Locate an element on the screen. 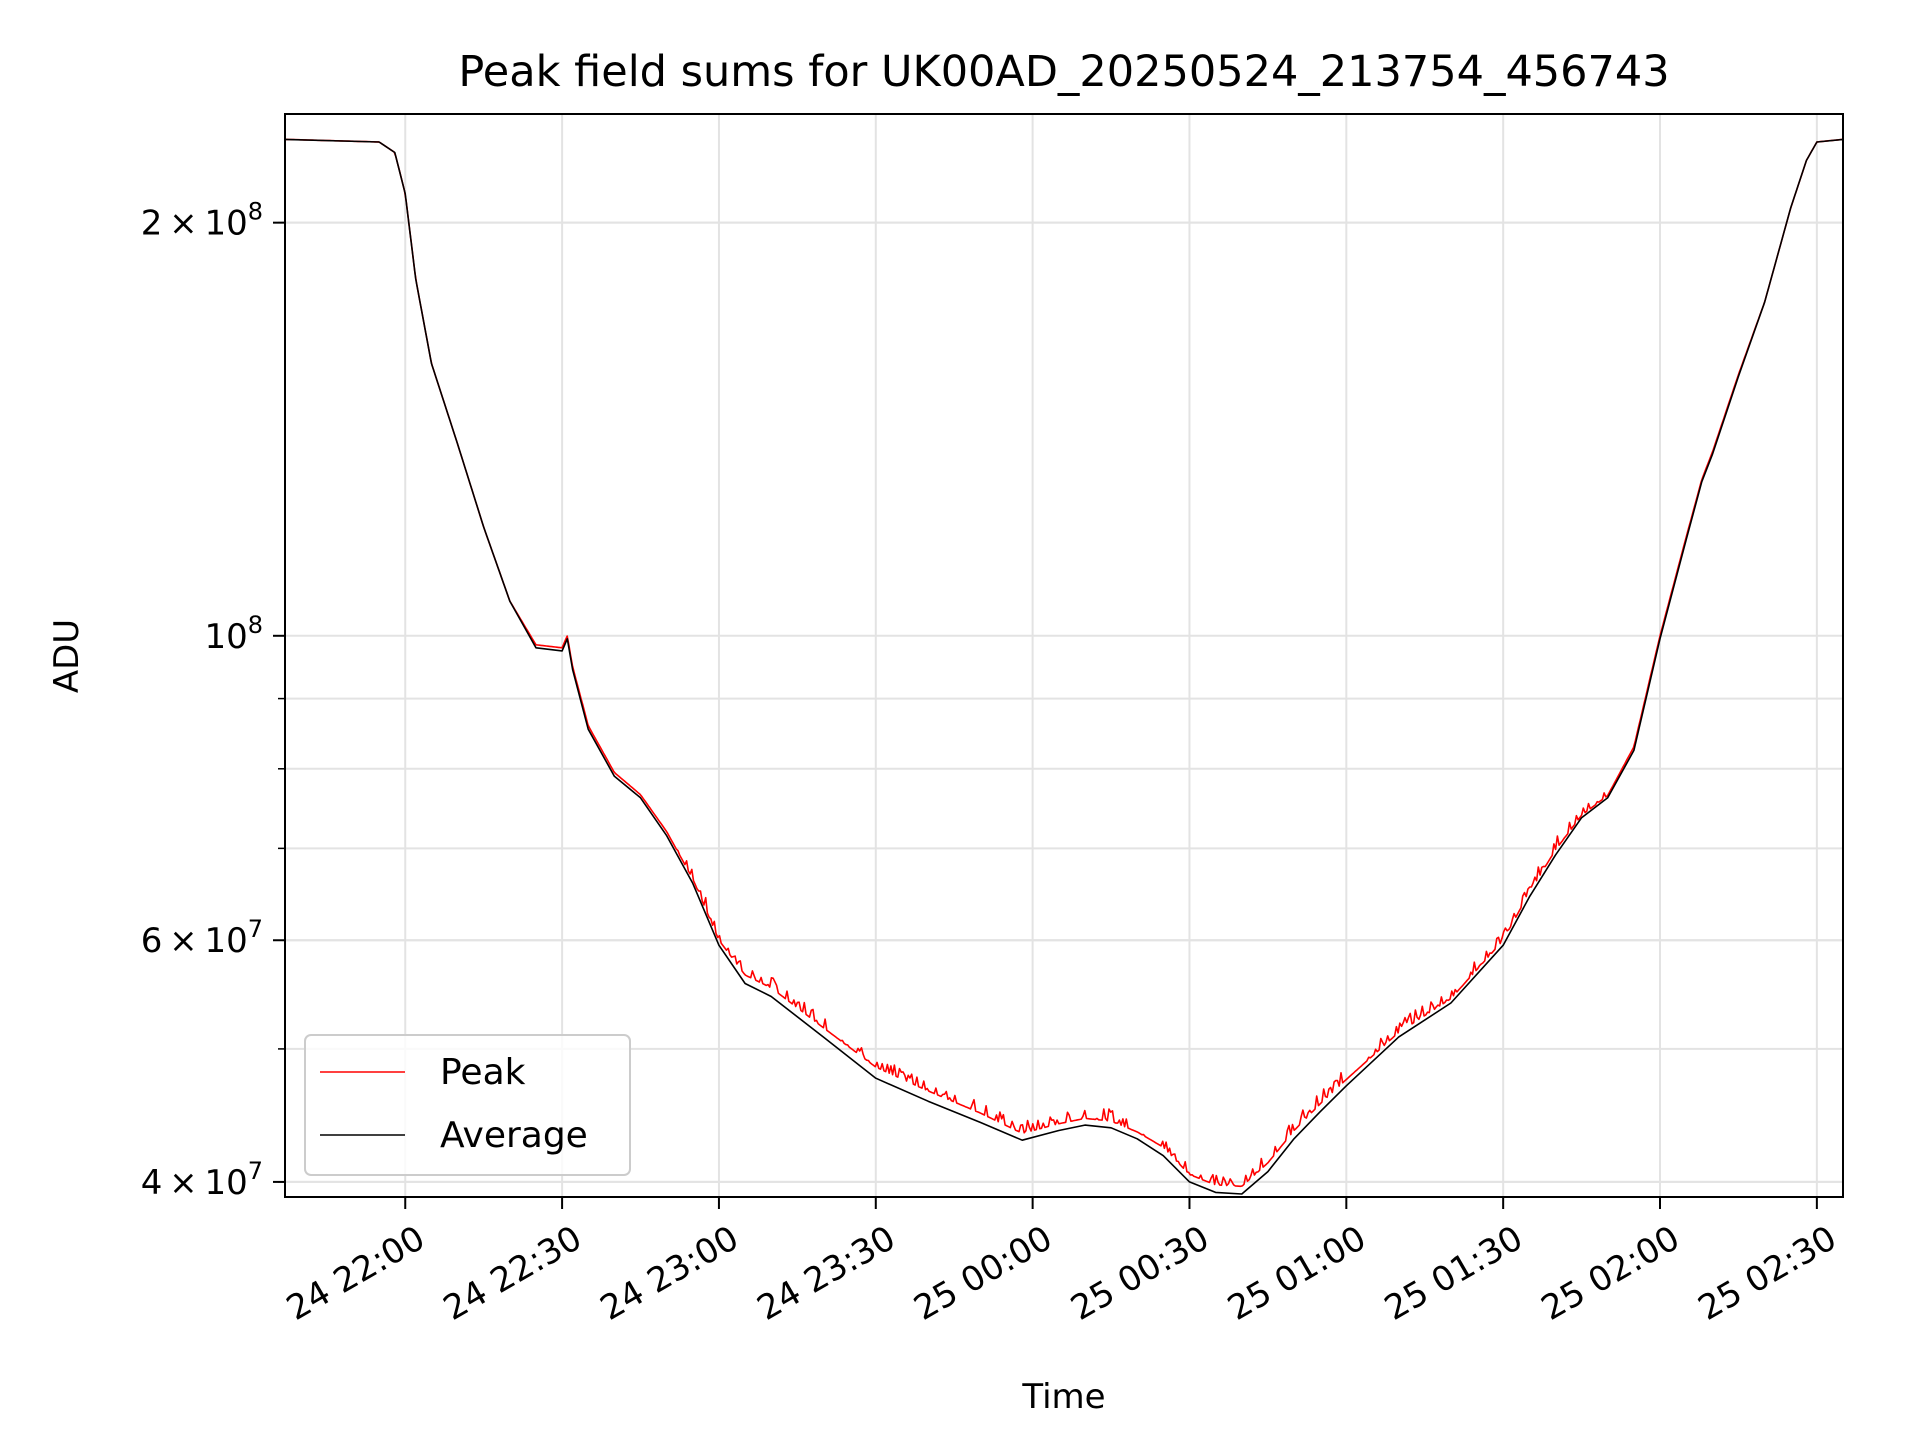 The image size is (1920, 1440). y-axis-label: ADU is located at coordinates (67, 656).